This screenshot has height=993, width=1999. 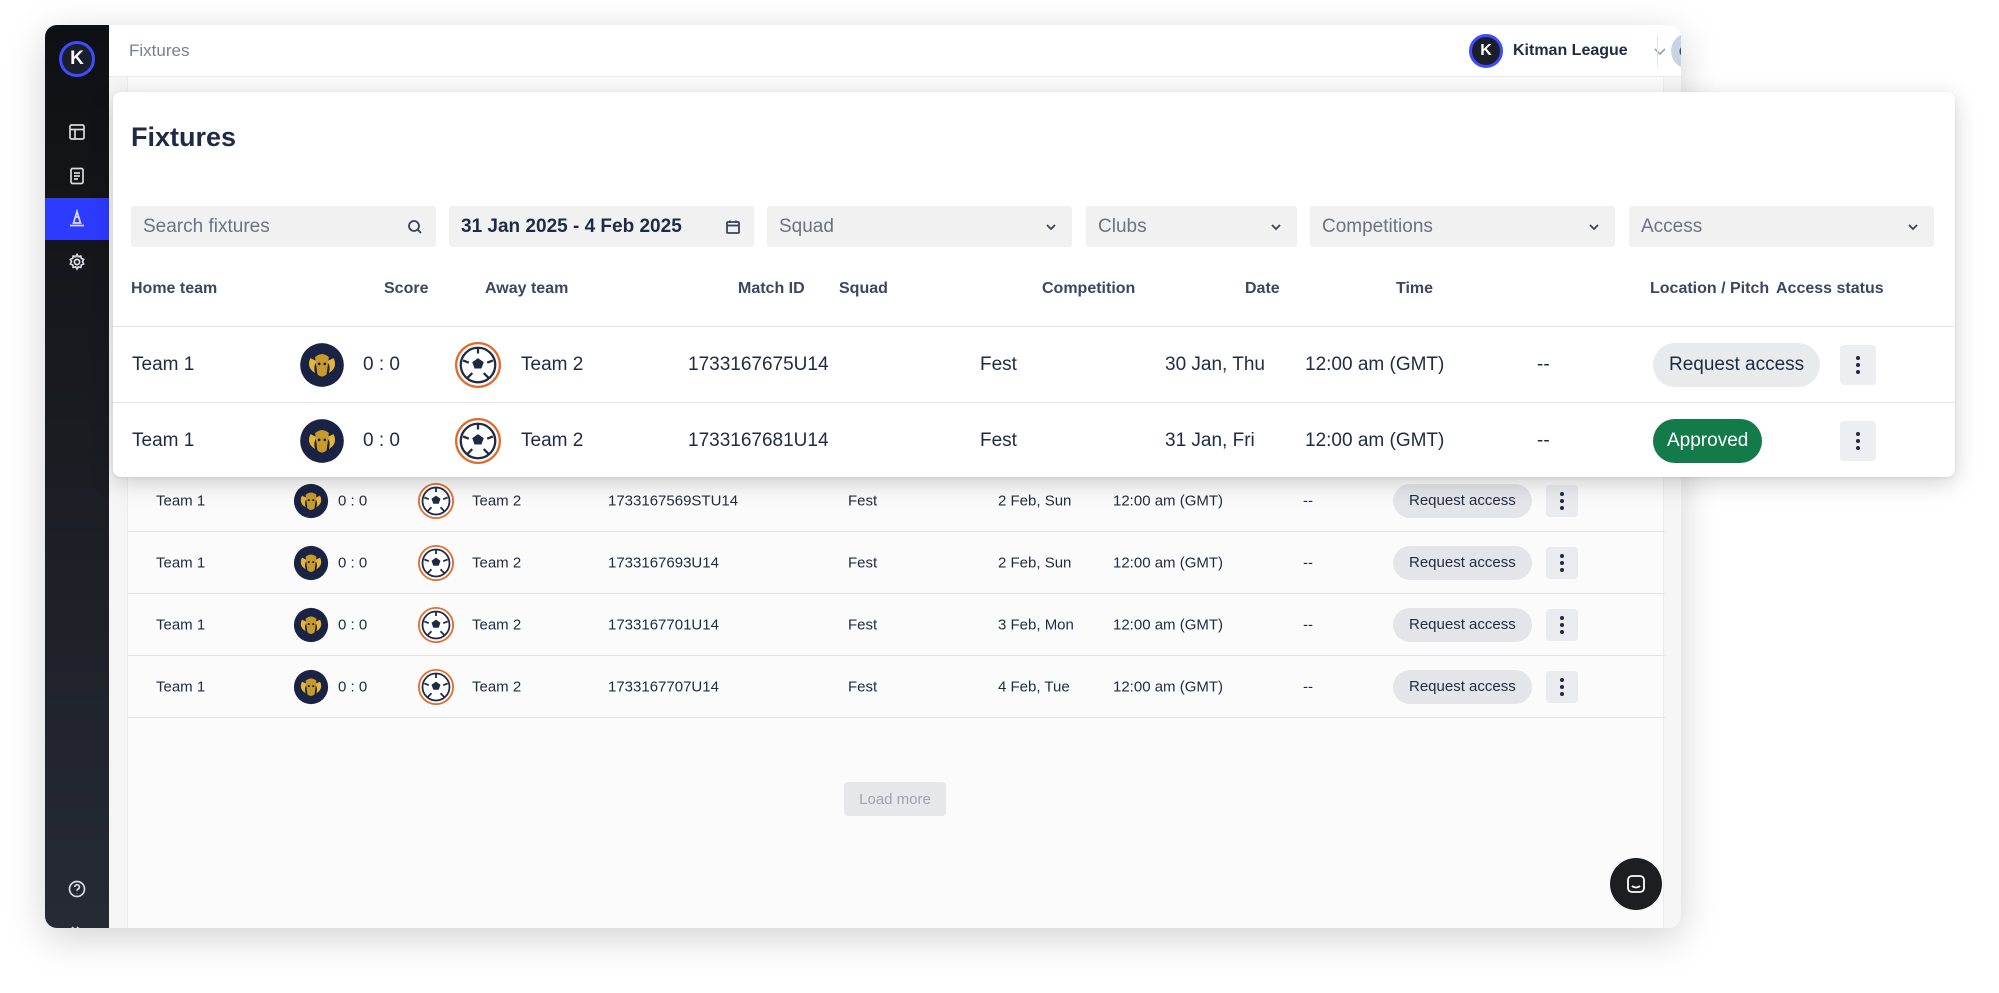 I want to click on column-header-home-team: Home team, so click(x=174, y=288).